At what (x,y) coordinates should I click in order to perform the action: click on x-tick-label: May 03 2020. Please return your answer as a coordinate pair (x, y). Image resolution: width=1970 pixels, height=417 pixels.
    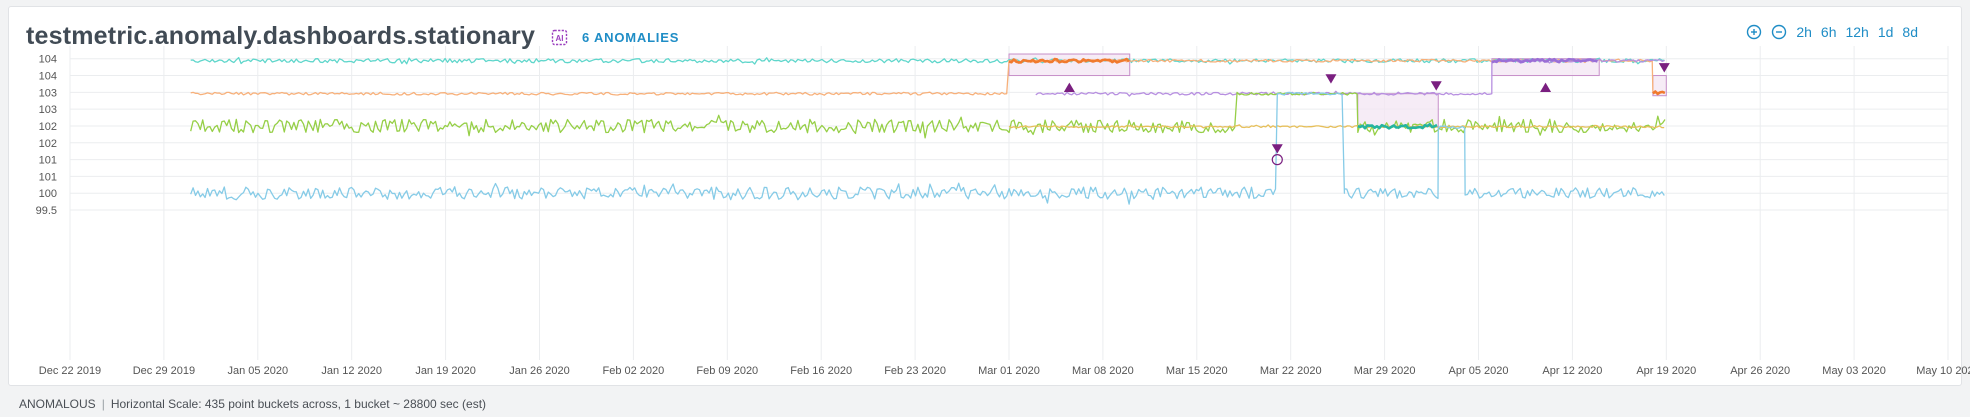
    Looking at the image, I should click on (1854, 371).